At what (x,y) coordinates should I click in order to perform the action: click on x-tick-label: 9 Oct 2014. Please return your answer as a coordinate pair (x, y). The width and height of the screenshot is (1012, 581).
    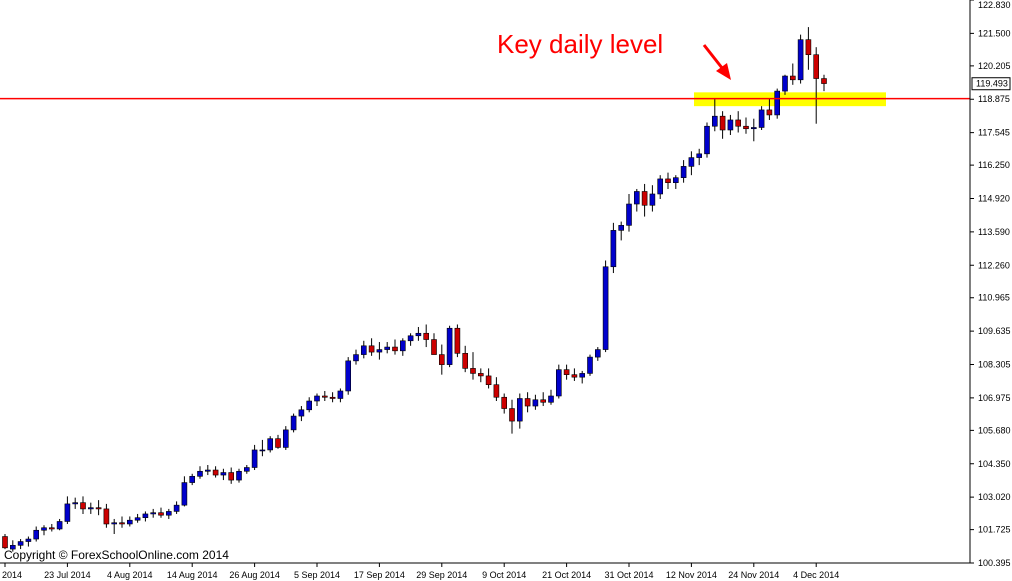
    Looking at the image, I should click on (504, 575).